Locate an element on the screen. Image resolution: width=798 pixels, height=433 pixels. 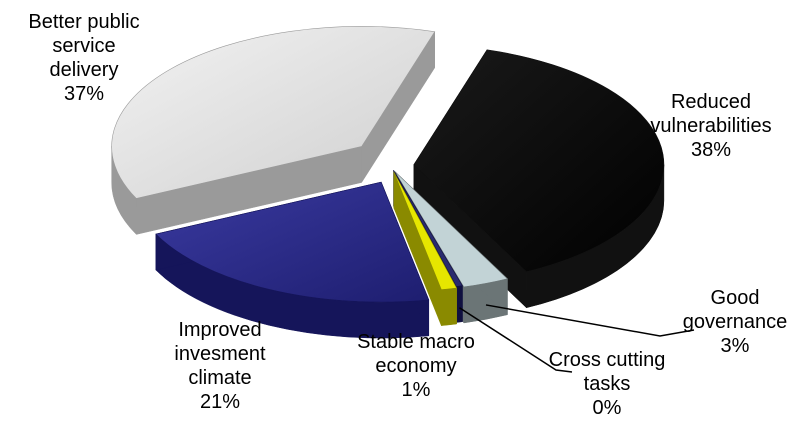
slice-stable-macro-economy is located at coordinates (425, 230).